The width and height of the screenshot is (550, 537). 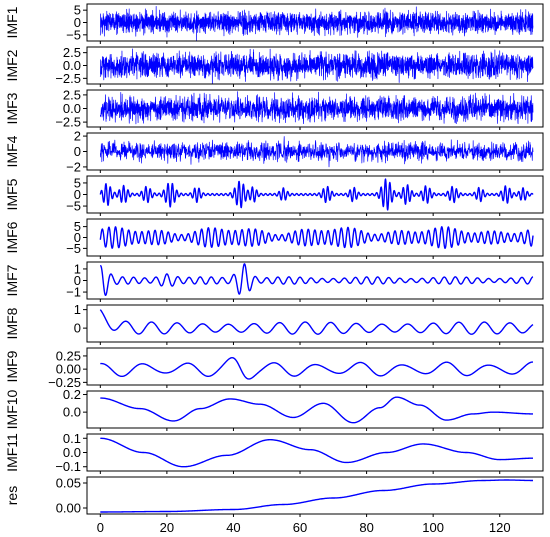 I want to click on panel-imf3: 2.50.0−2.5 IMF3, so click(x=274, y=108).